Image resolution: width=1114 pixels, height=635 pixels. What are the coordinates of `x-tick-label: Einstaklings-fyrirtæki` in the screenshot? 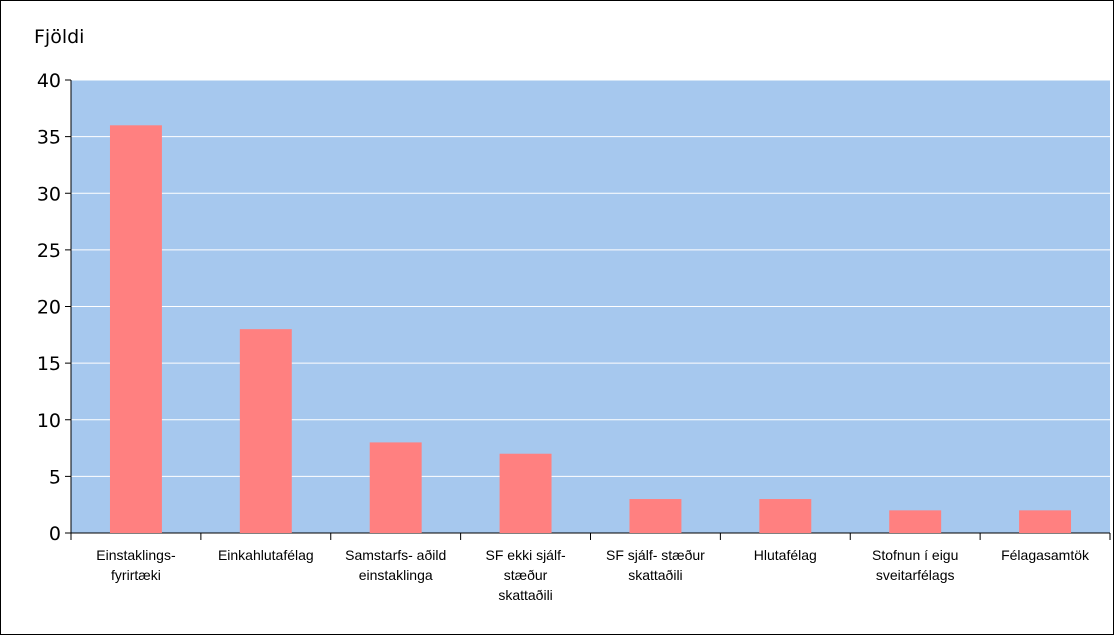 It's located at (136, 565).